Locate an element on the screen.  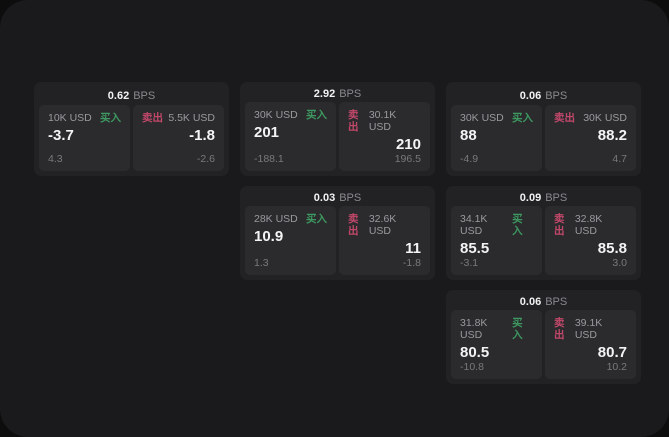
sell-amount: 30K USD is located at coordinates (605, 118).